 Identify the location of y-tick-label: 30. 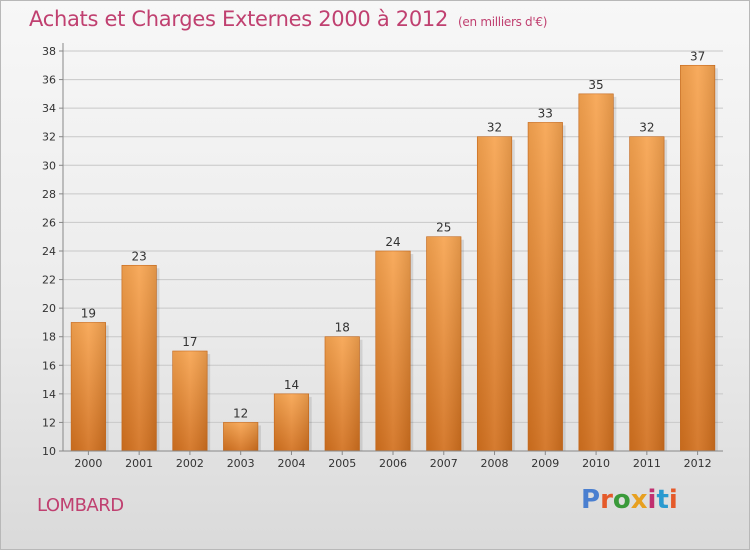
(49, 165).